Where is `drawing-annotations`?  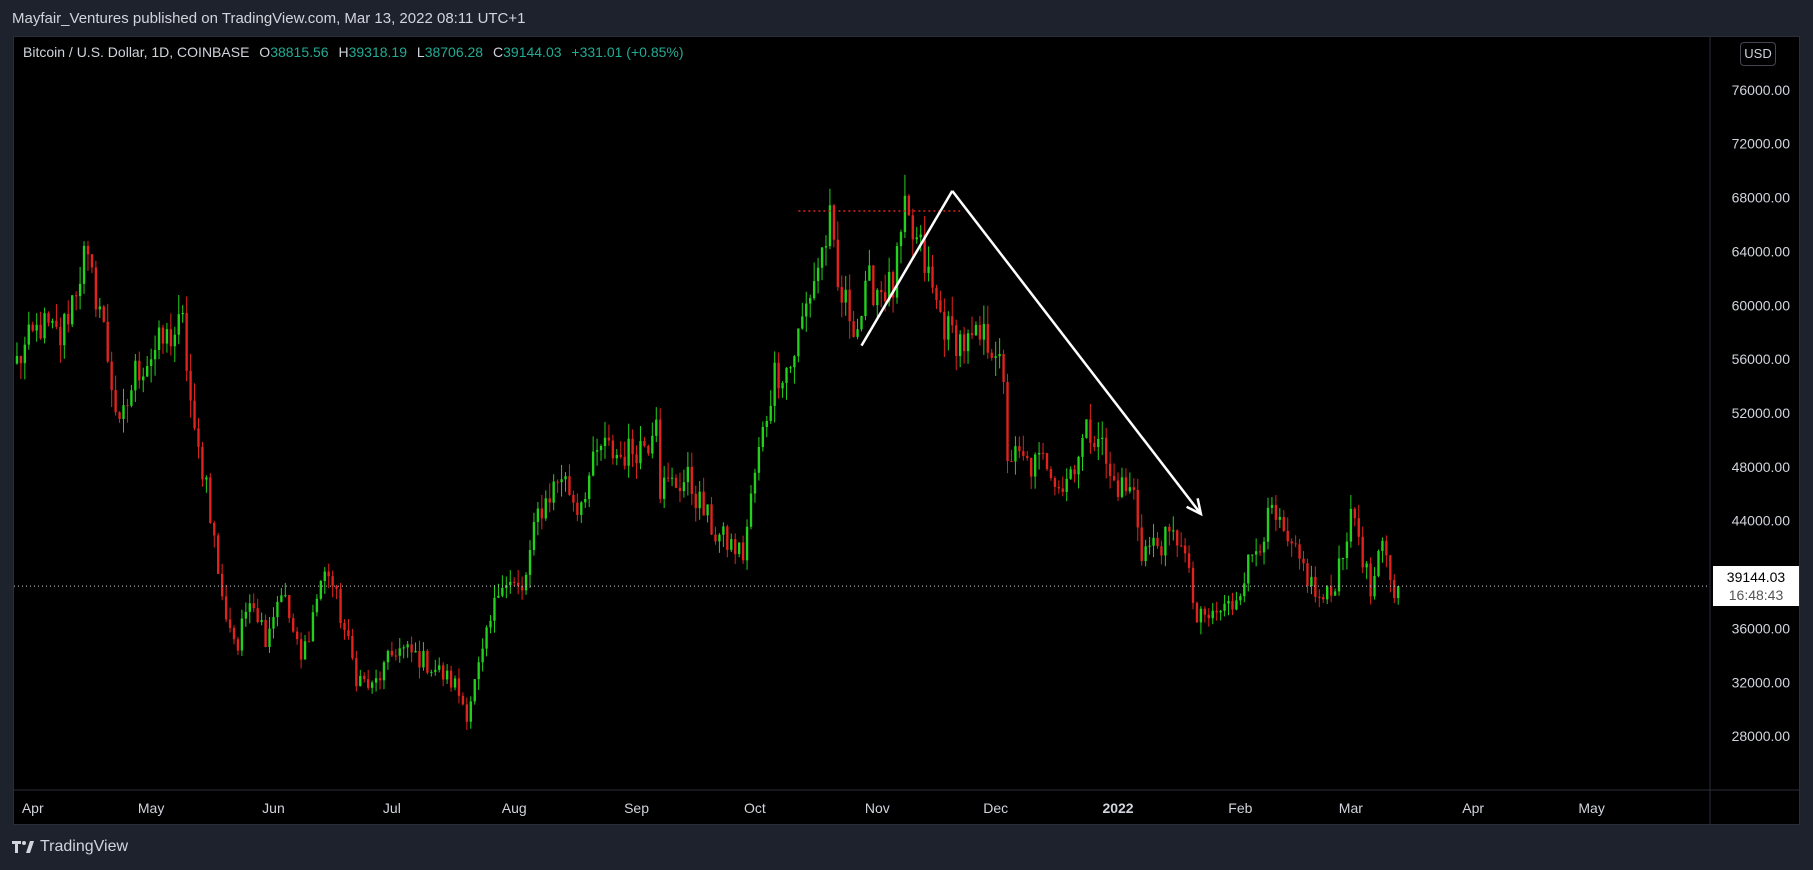
drawing-annotations is located at coordinates (1000, 353).